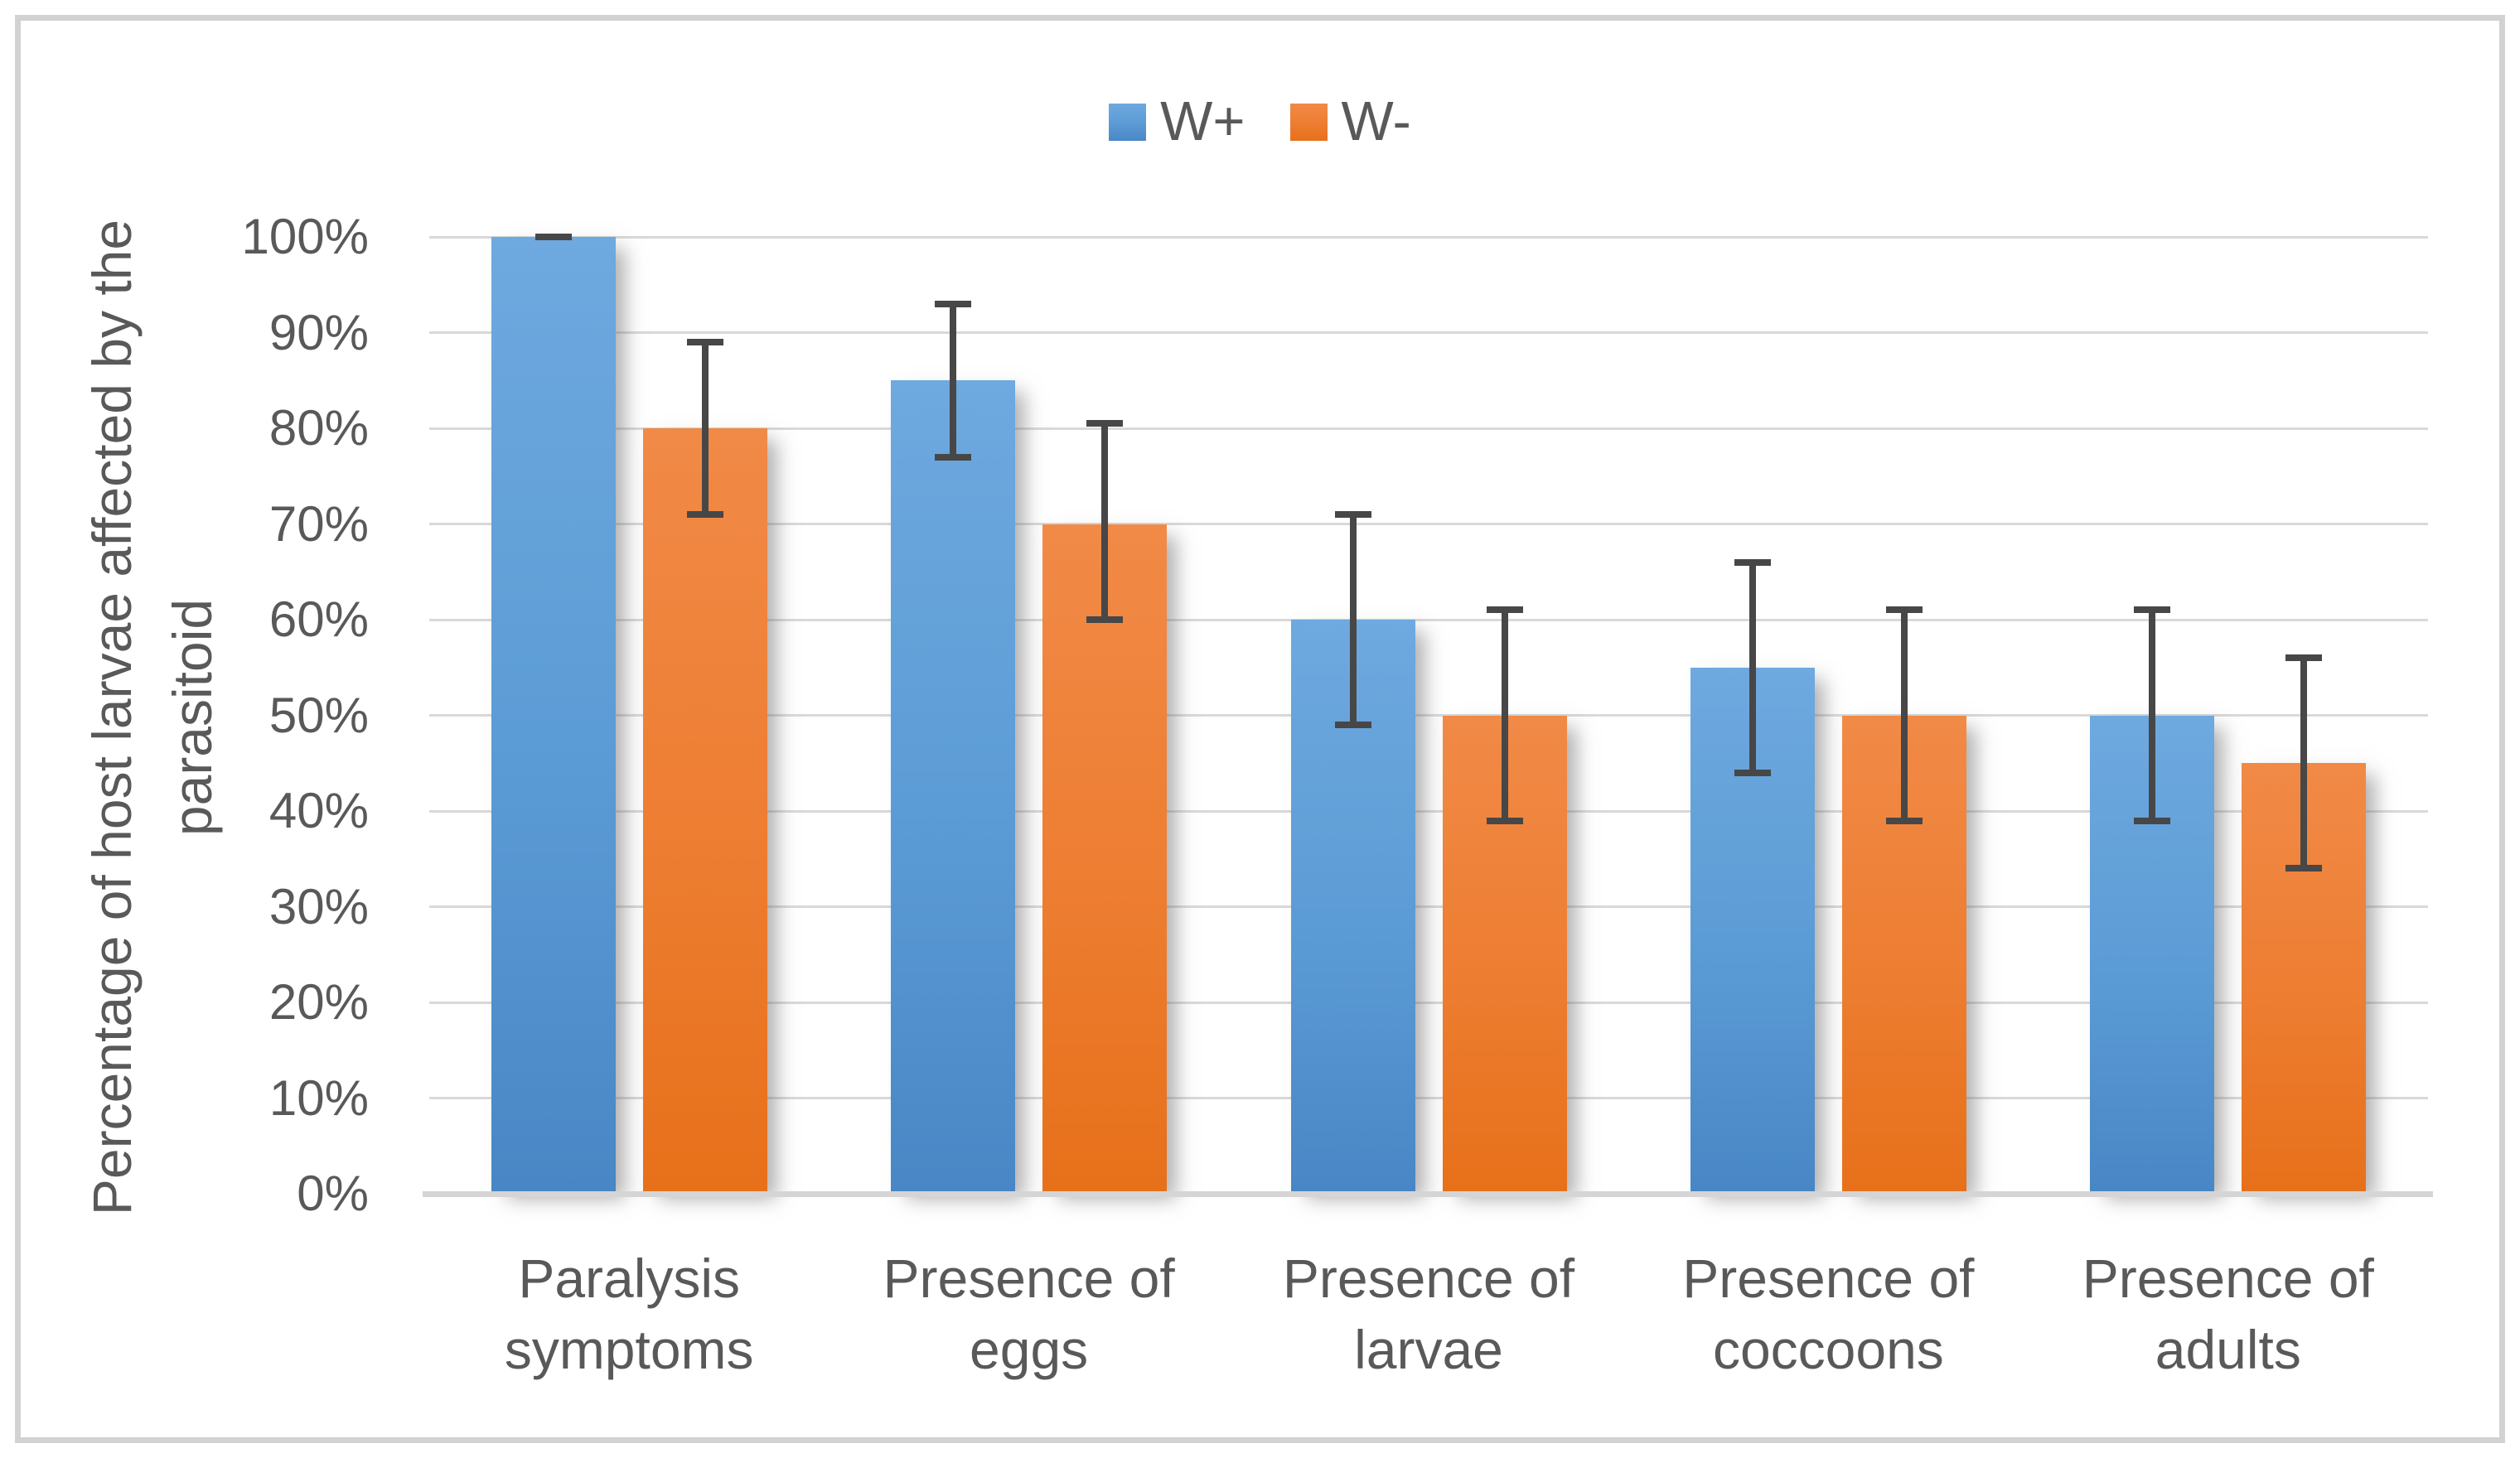 The width and height of the screenshot is (2520, 1458). What do you see at coordinates (333, 1193) in the screenshot?
I see `y-tick-label-0pct: 0%` at bounding box center [333, 1193].